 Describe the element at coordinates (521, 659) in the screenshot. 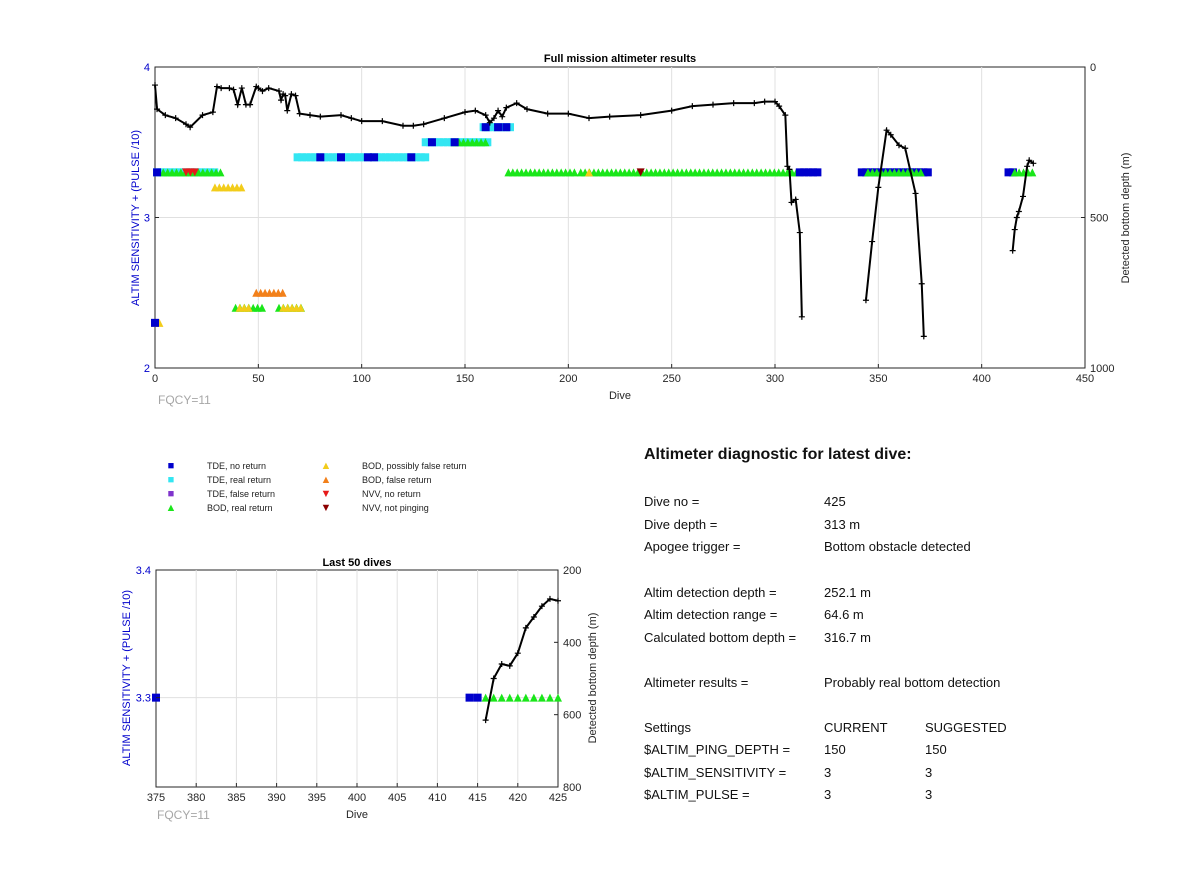

I see `last50-depth-lines` at that location.